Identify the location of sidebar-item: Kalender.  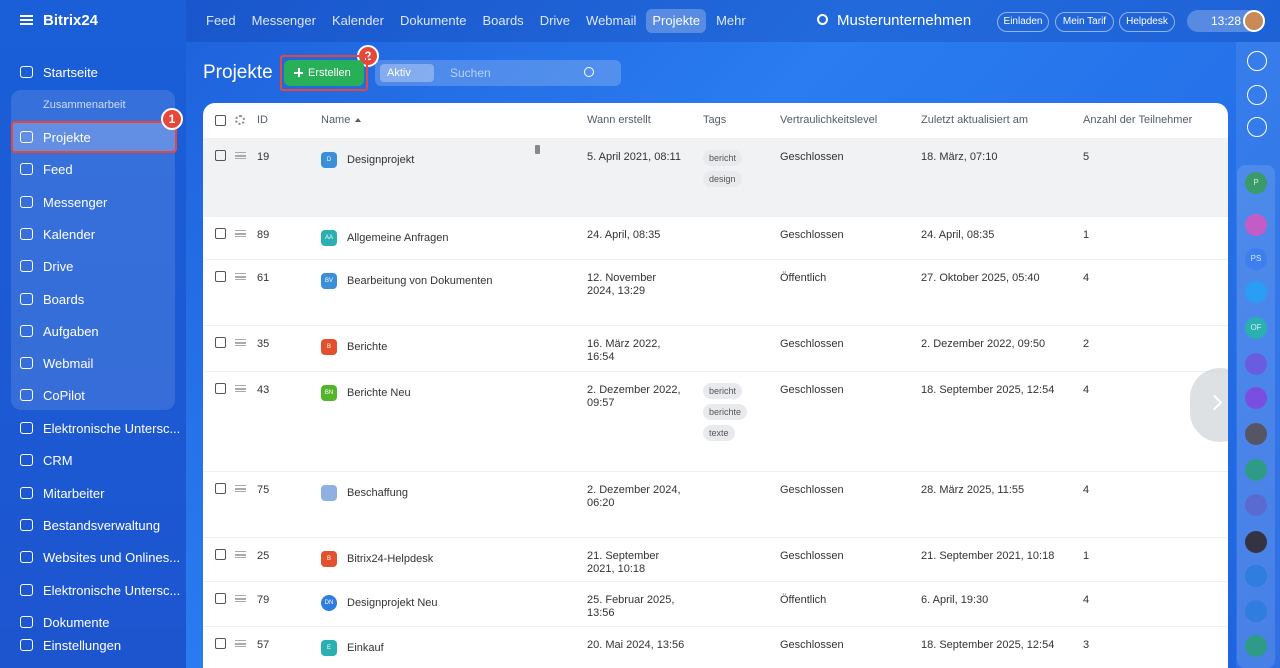
(69, 234).